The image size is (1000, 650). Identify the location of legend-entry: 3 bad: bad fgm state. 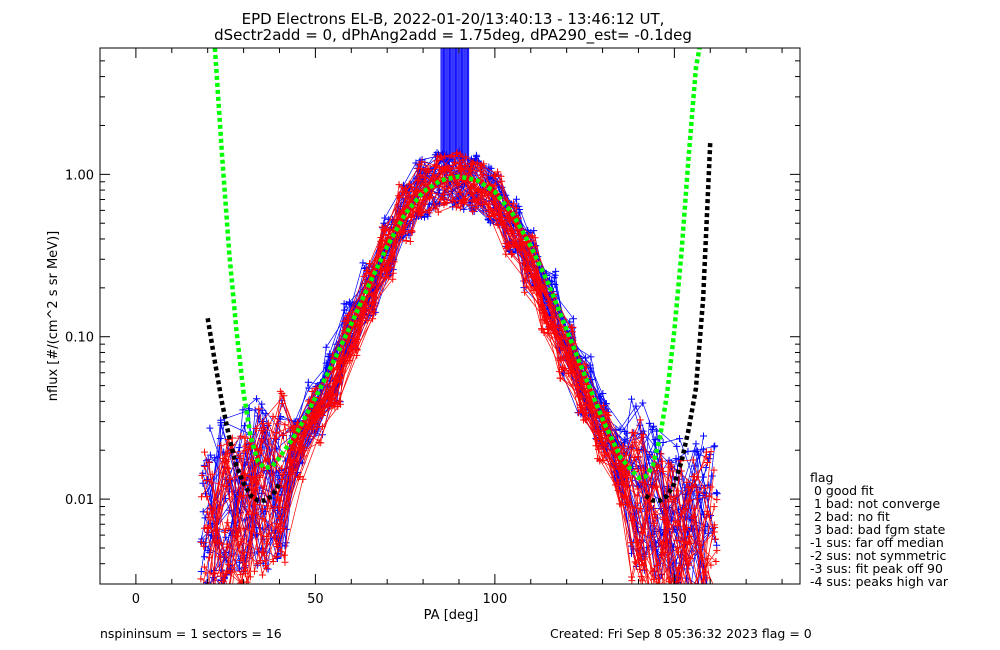
(878, 529).